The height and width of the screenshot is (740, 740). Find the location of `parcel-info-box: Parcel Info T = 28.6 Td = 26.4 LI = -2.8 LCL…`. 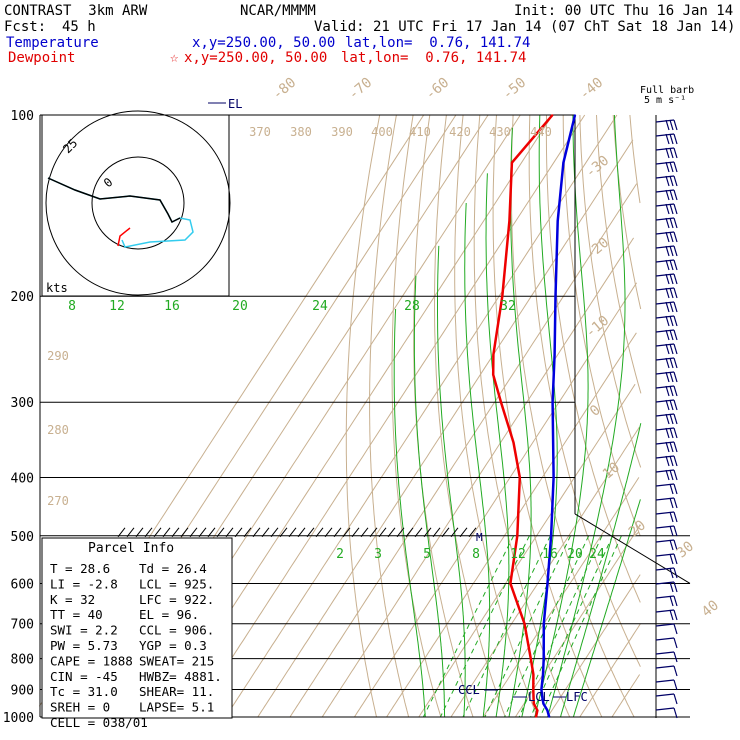

parcel-info-box: Parcel Info T = 28.6 Td = 26.4 LI = -2.8 LCL… is located at coordinates (137, 633).